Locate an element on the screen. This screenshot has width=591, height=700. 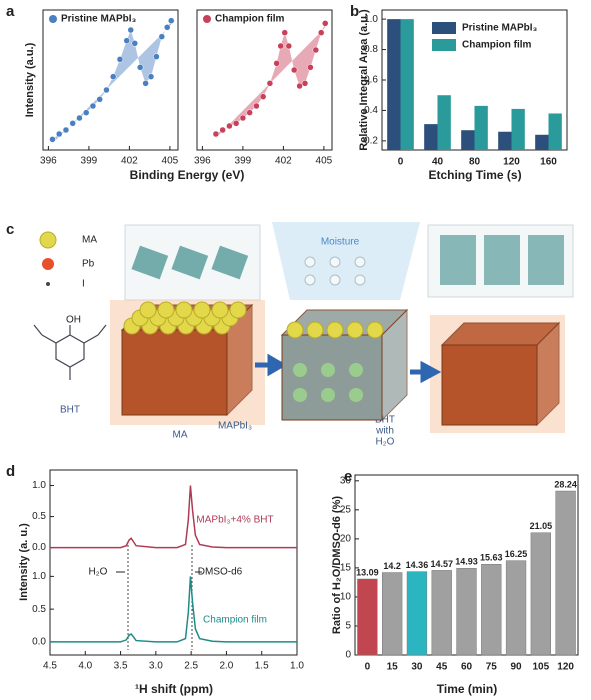
x-tick-label: 2.5 is located at coordinates (191, 666).